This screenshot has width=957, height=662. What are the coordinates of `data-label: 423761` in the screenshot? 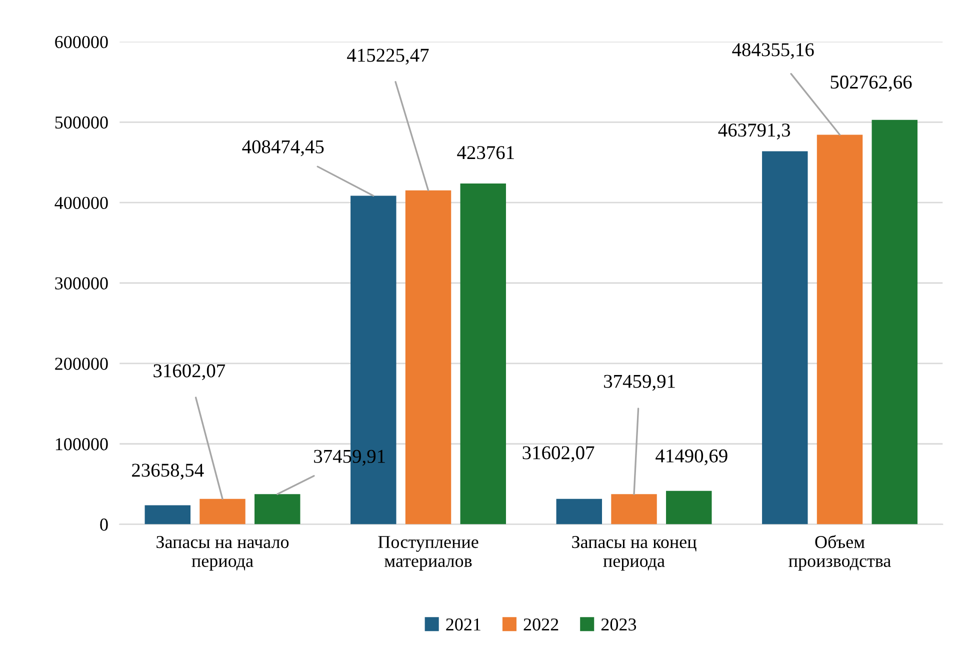 It's located at (485, 153).